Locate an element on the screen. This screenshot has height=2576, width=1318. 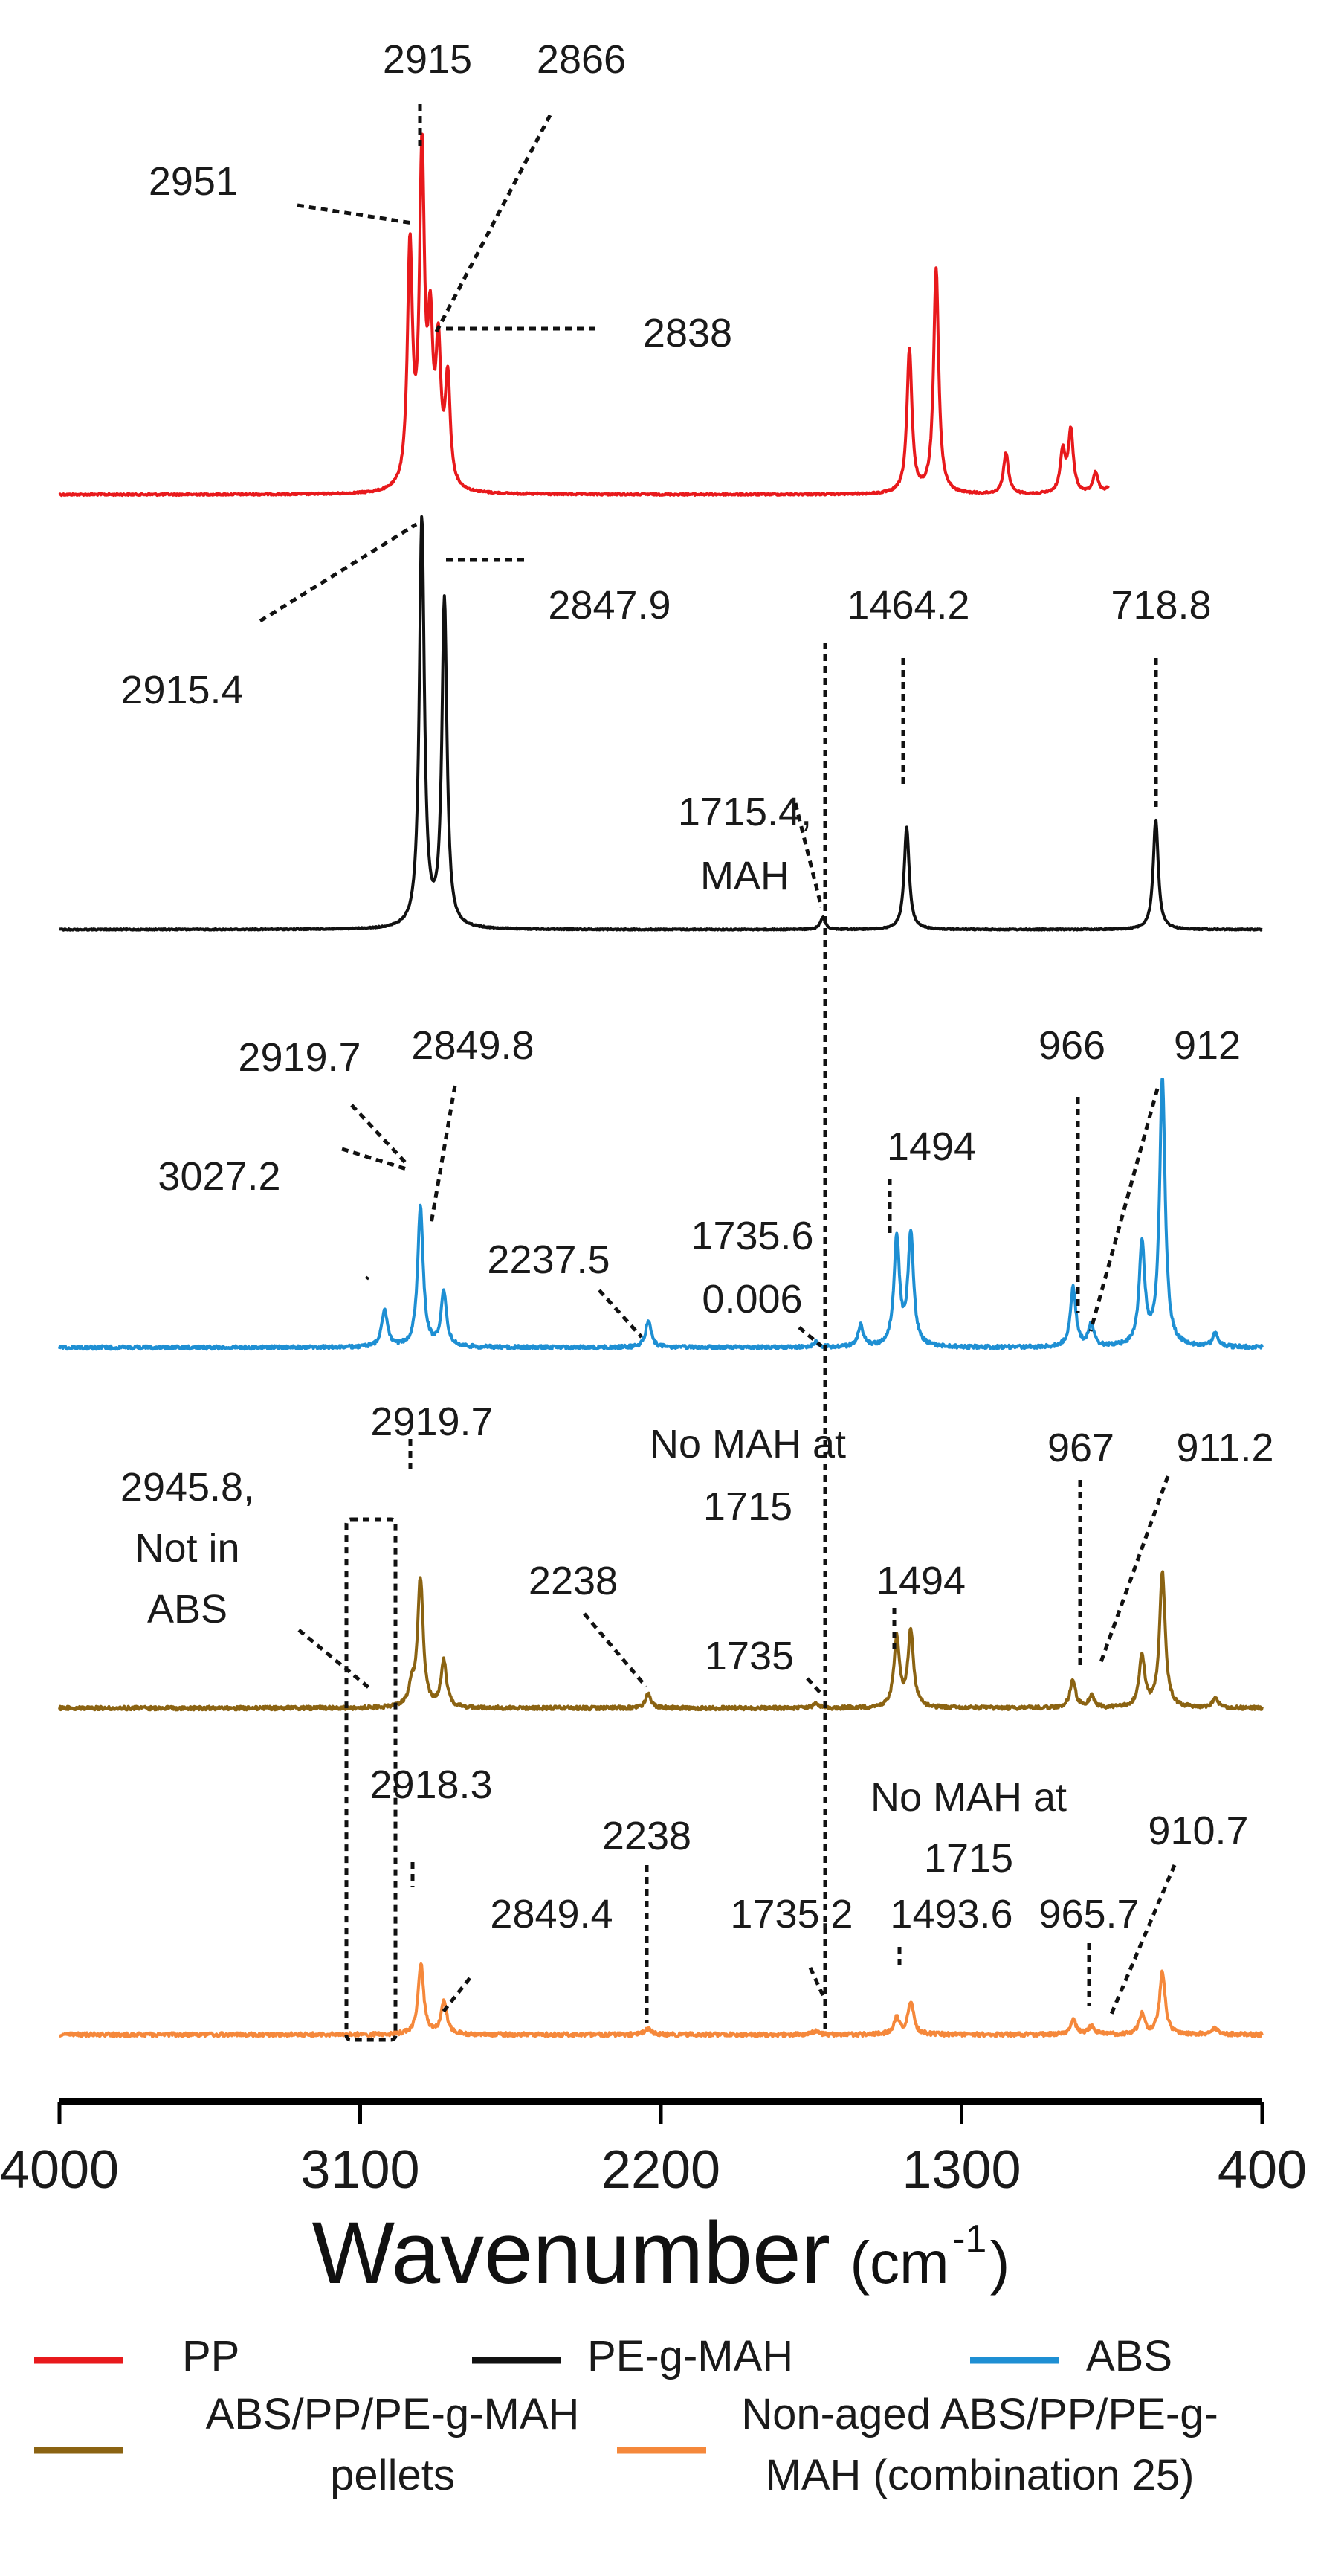
annotation-label: 2237.5 is located at coordinates (548, 1259).